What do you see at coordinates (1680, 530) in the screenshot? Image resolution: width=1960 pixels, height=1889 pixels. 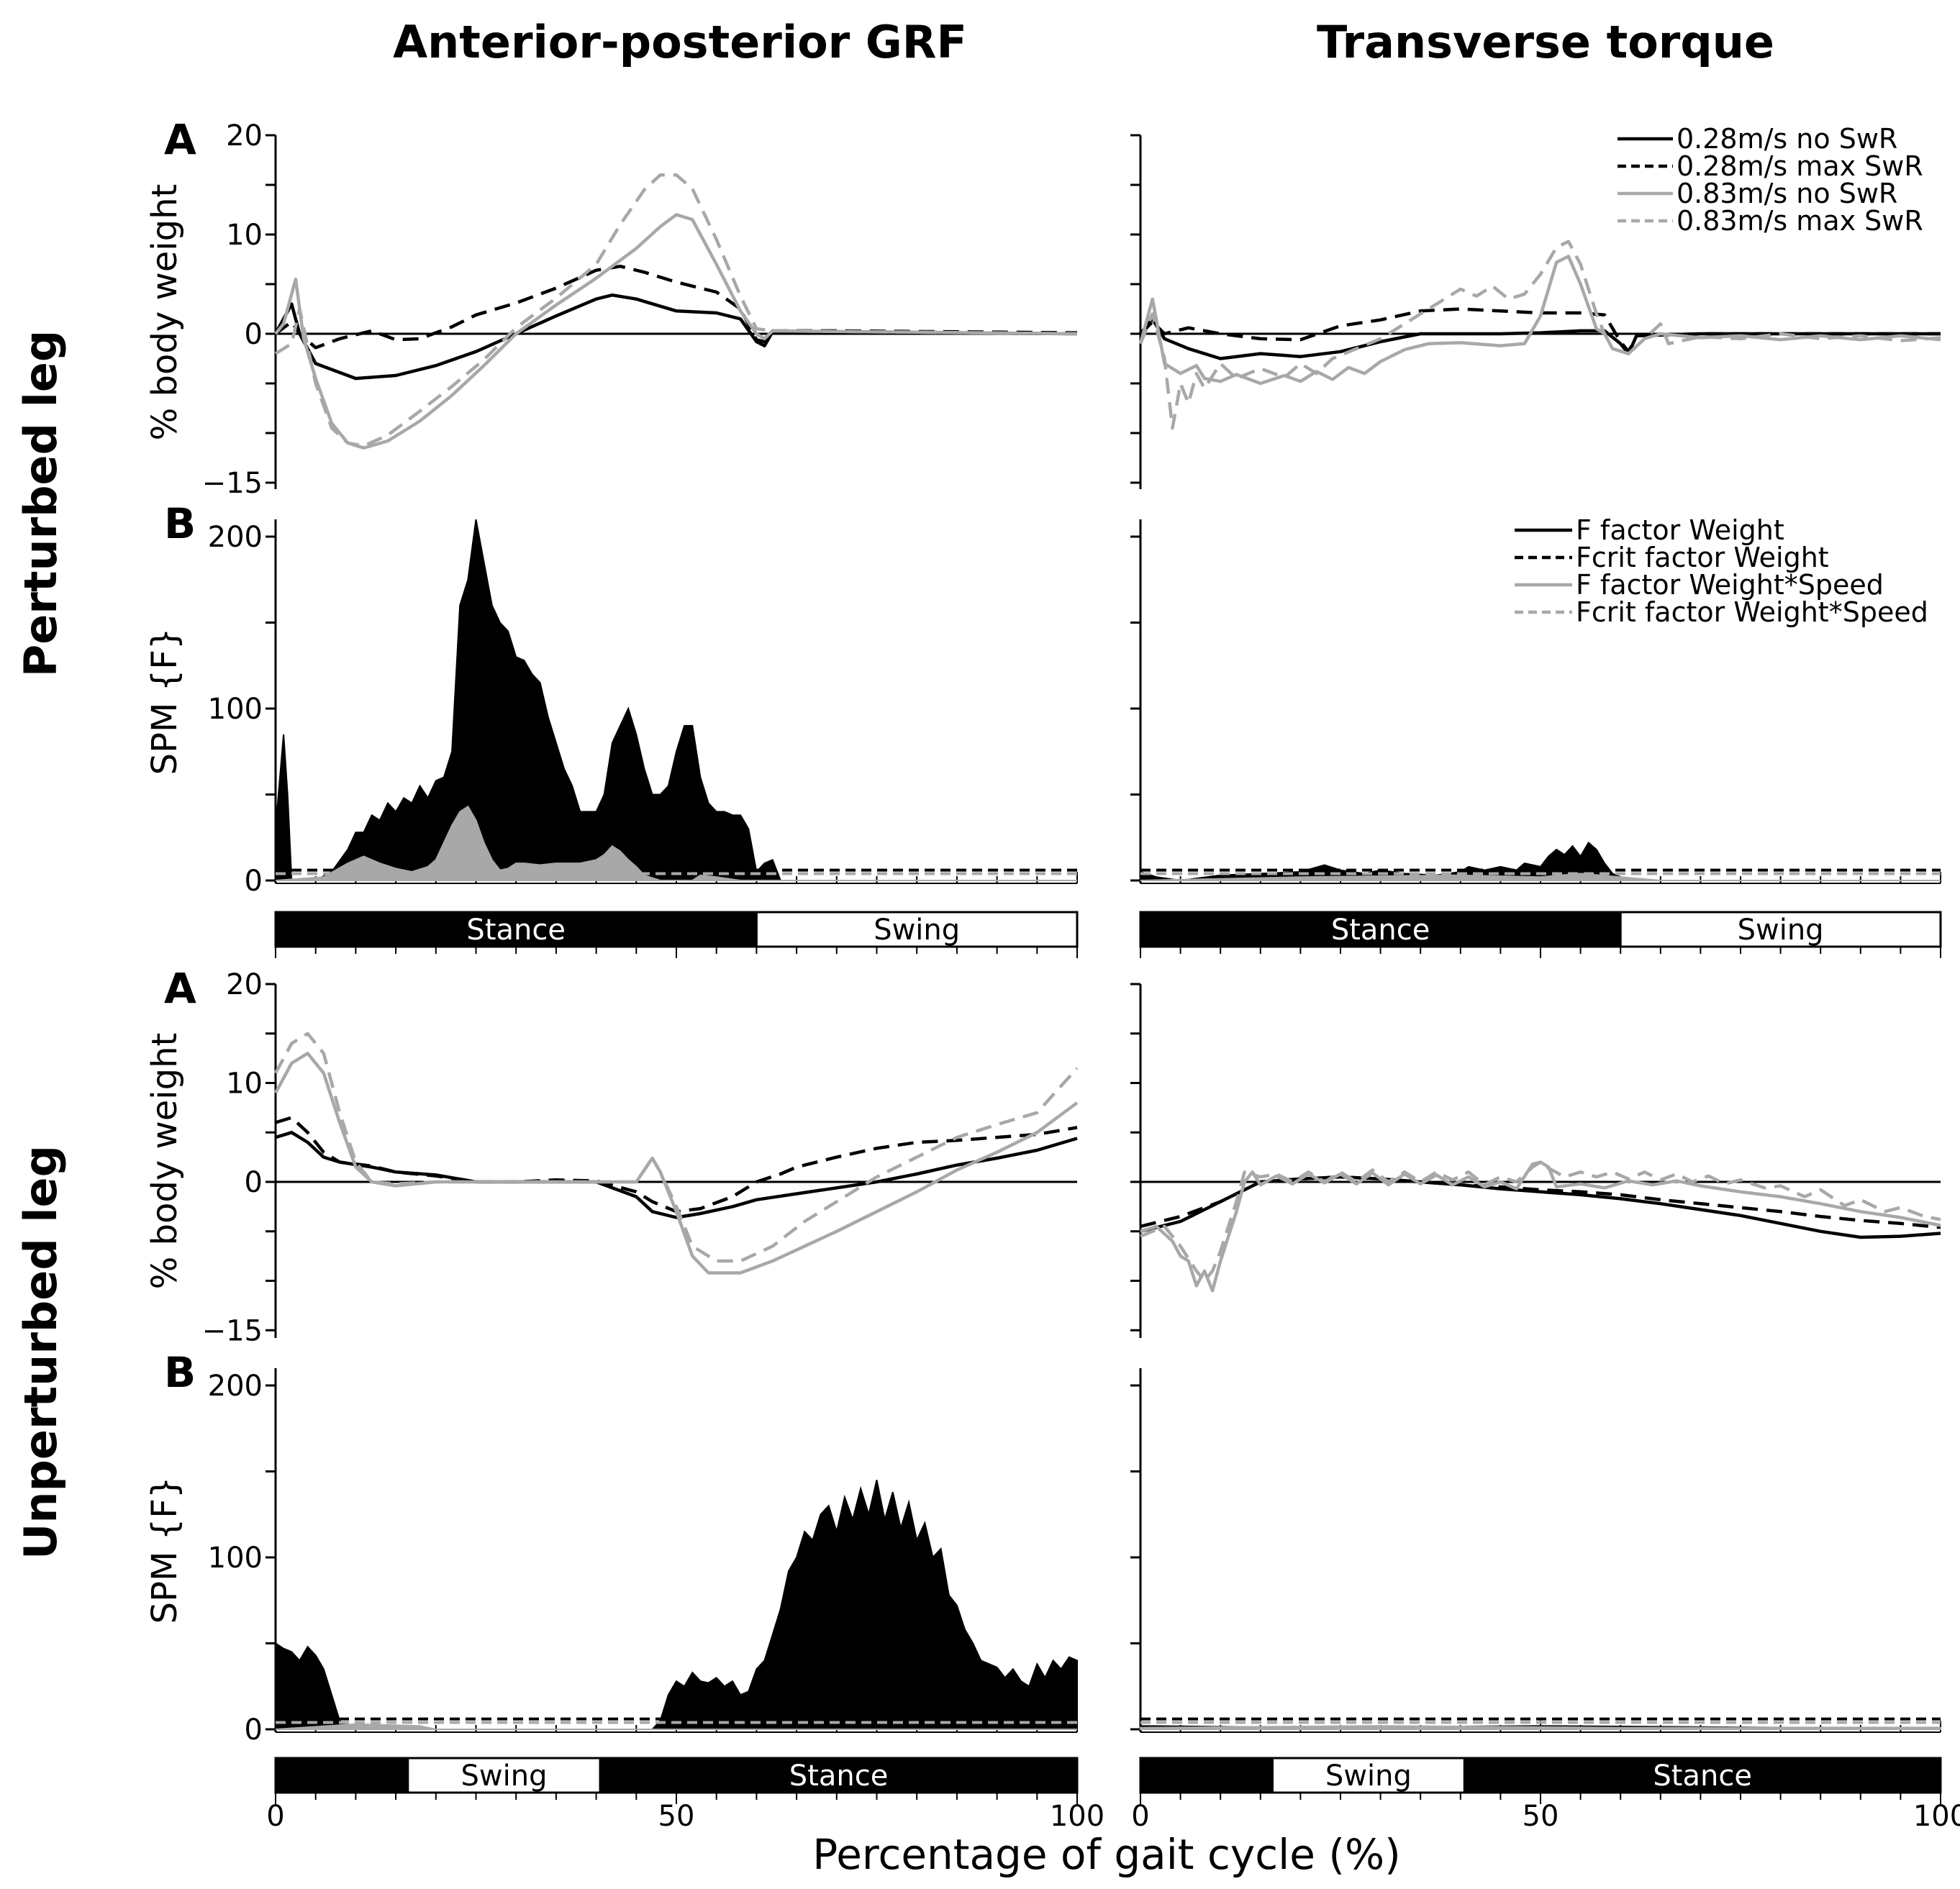 I see `legend-label: F factor Weight` at bounding box center [1680, 530].